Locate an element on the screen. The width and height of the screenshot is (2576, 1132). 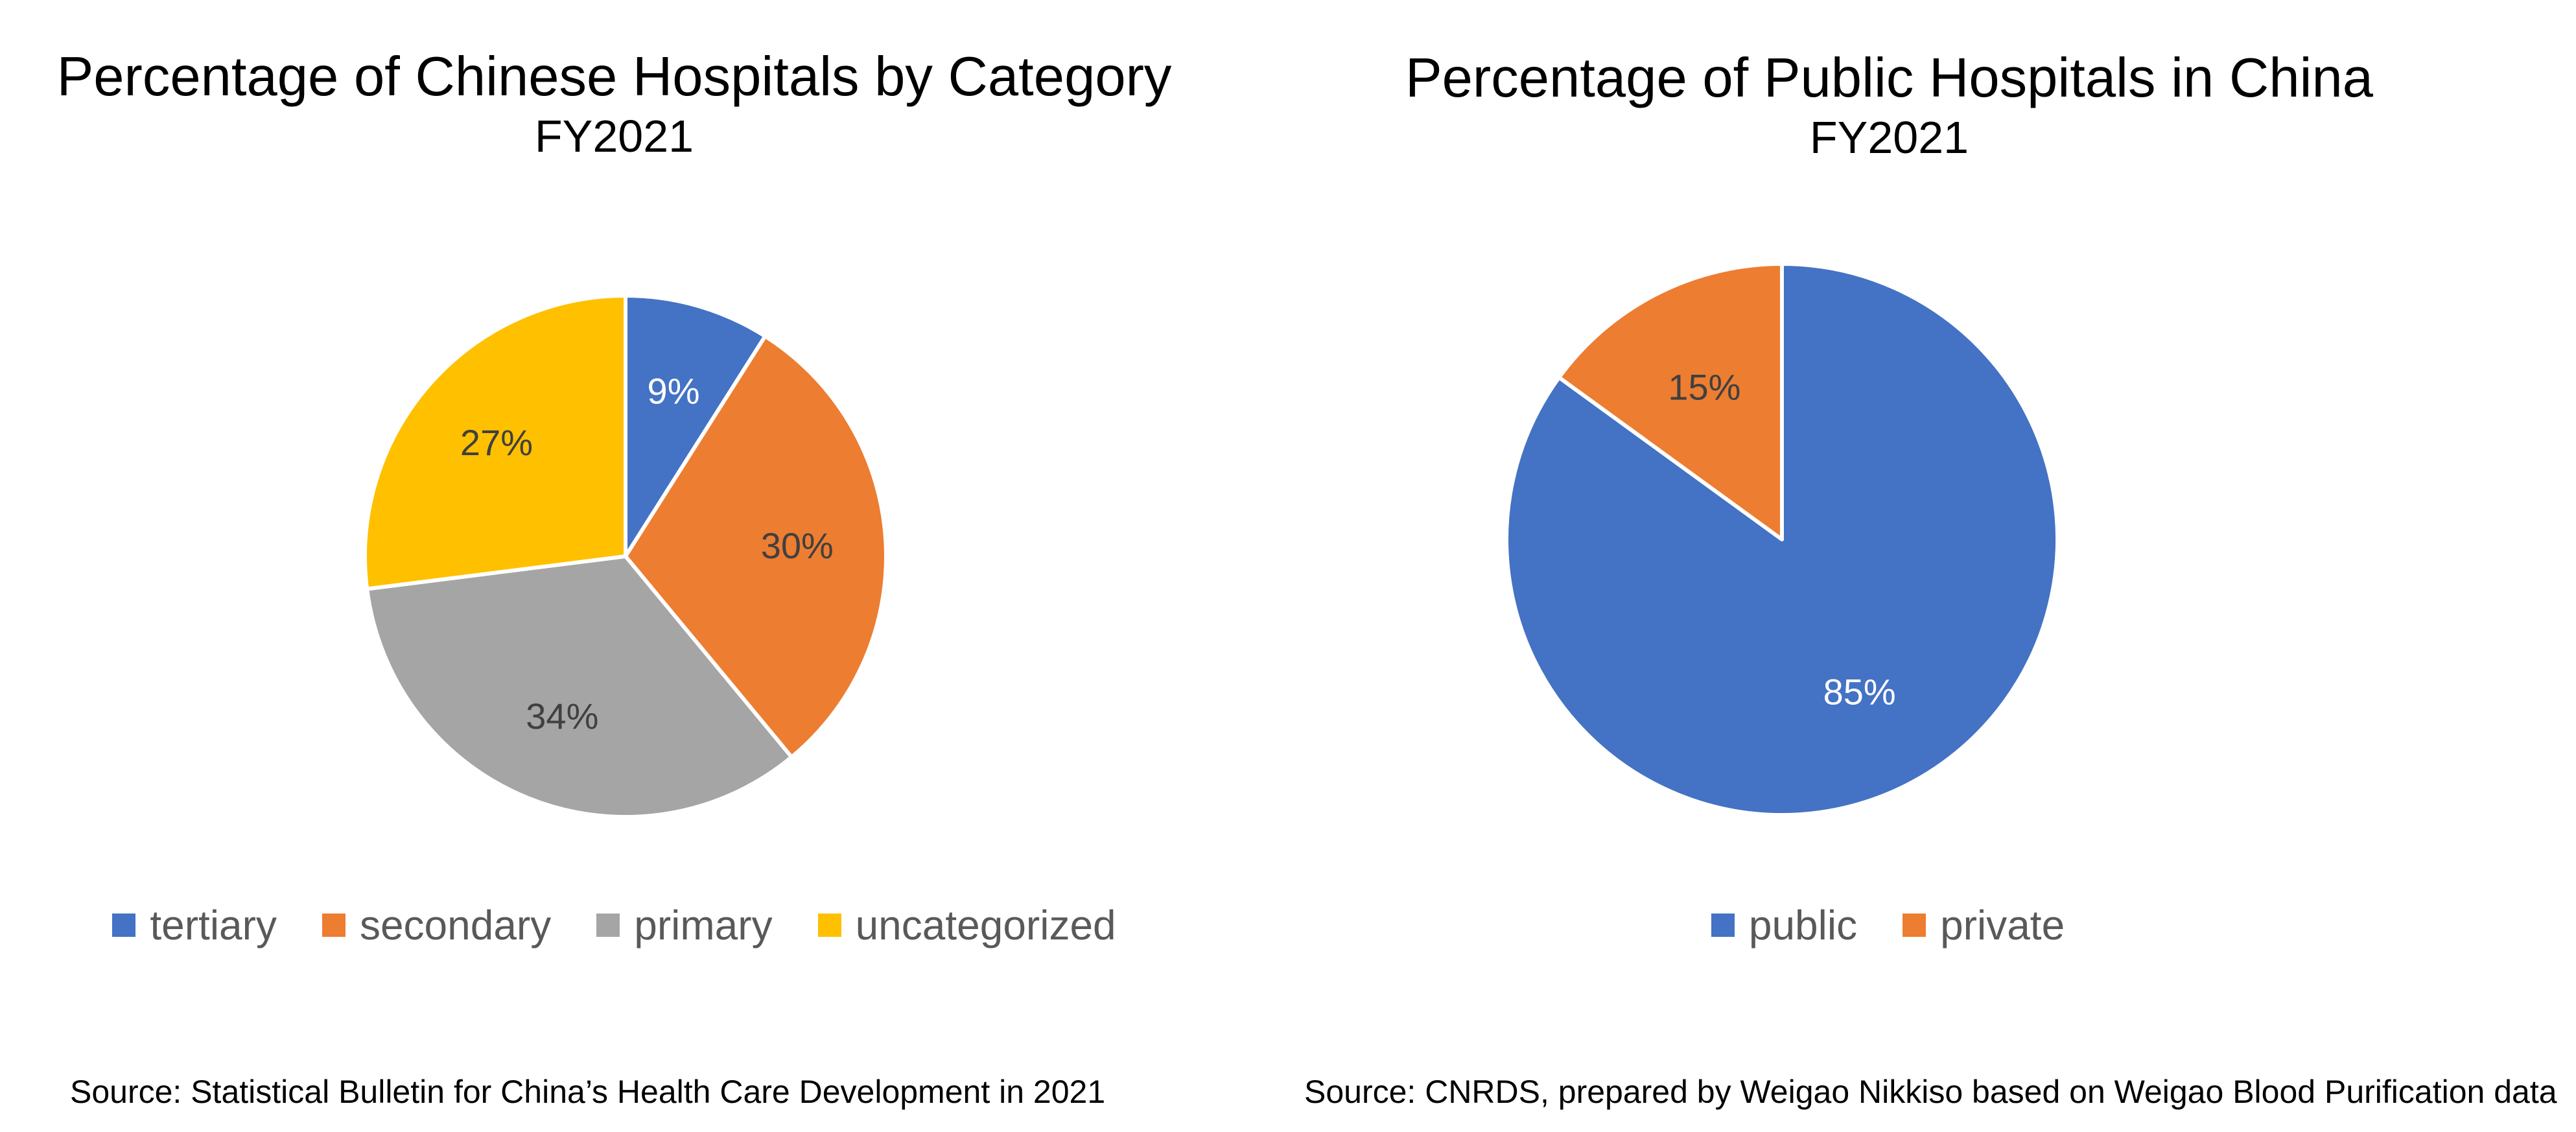
data-label-private: 15% is located at coordinates (1704, 387).